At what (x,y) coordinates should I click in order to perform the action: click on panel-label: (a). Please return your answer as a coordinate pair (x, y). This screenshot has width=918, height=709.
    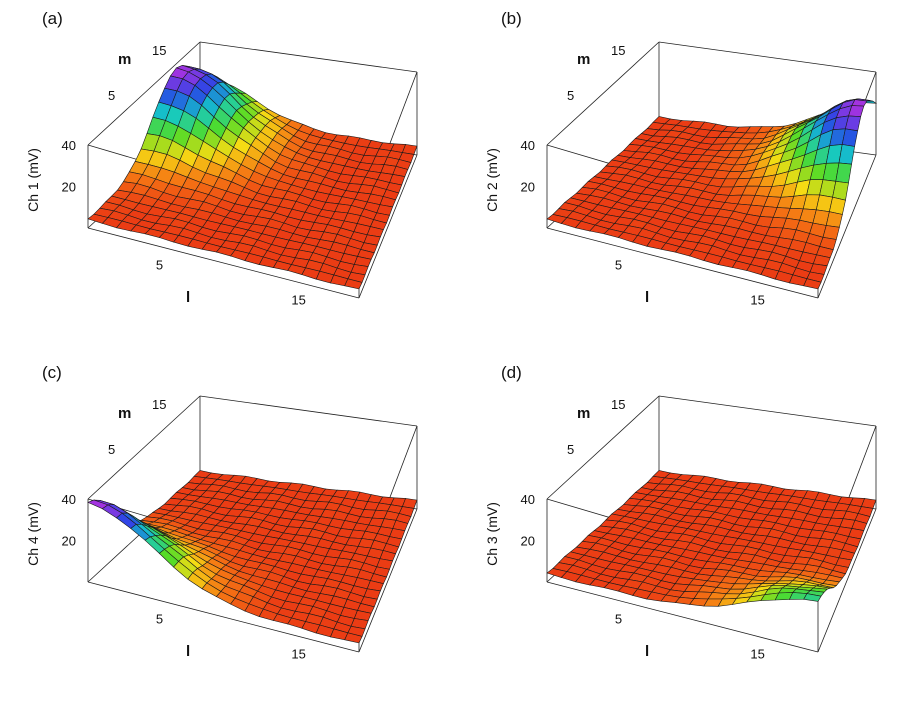
    Looking at the image, I should click on (52, 18).